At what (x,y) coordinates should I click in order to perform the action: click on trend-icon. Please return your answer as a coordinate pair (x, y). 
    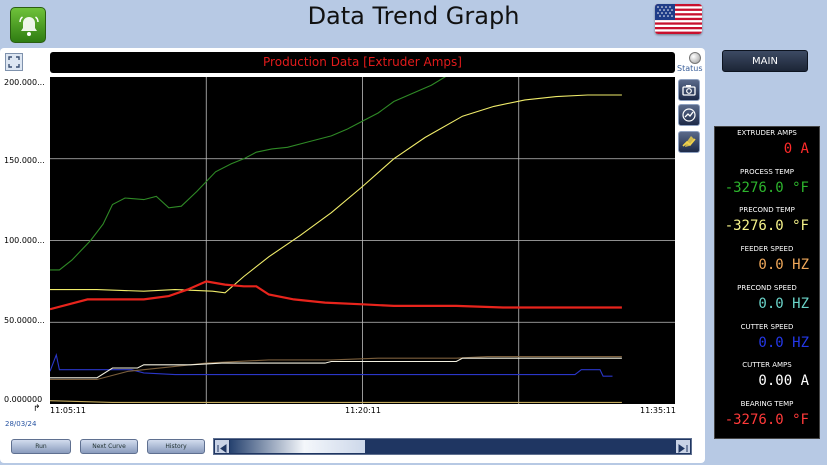
    Looking at the image, I should click on (689, 115).